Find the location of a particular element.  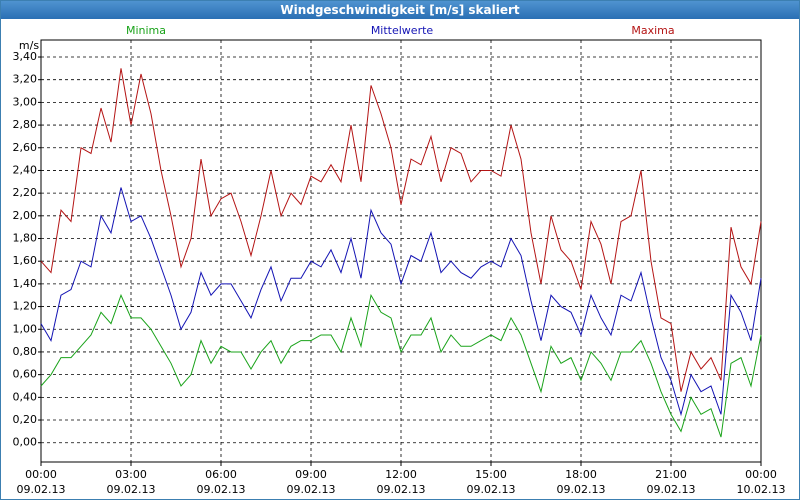

y-tick-label: 1,60 is located at coordinates (25, 260).